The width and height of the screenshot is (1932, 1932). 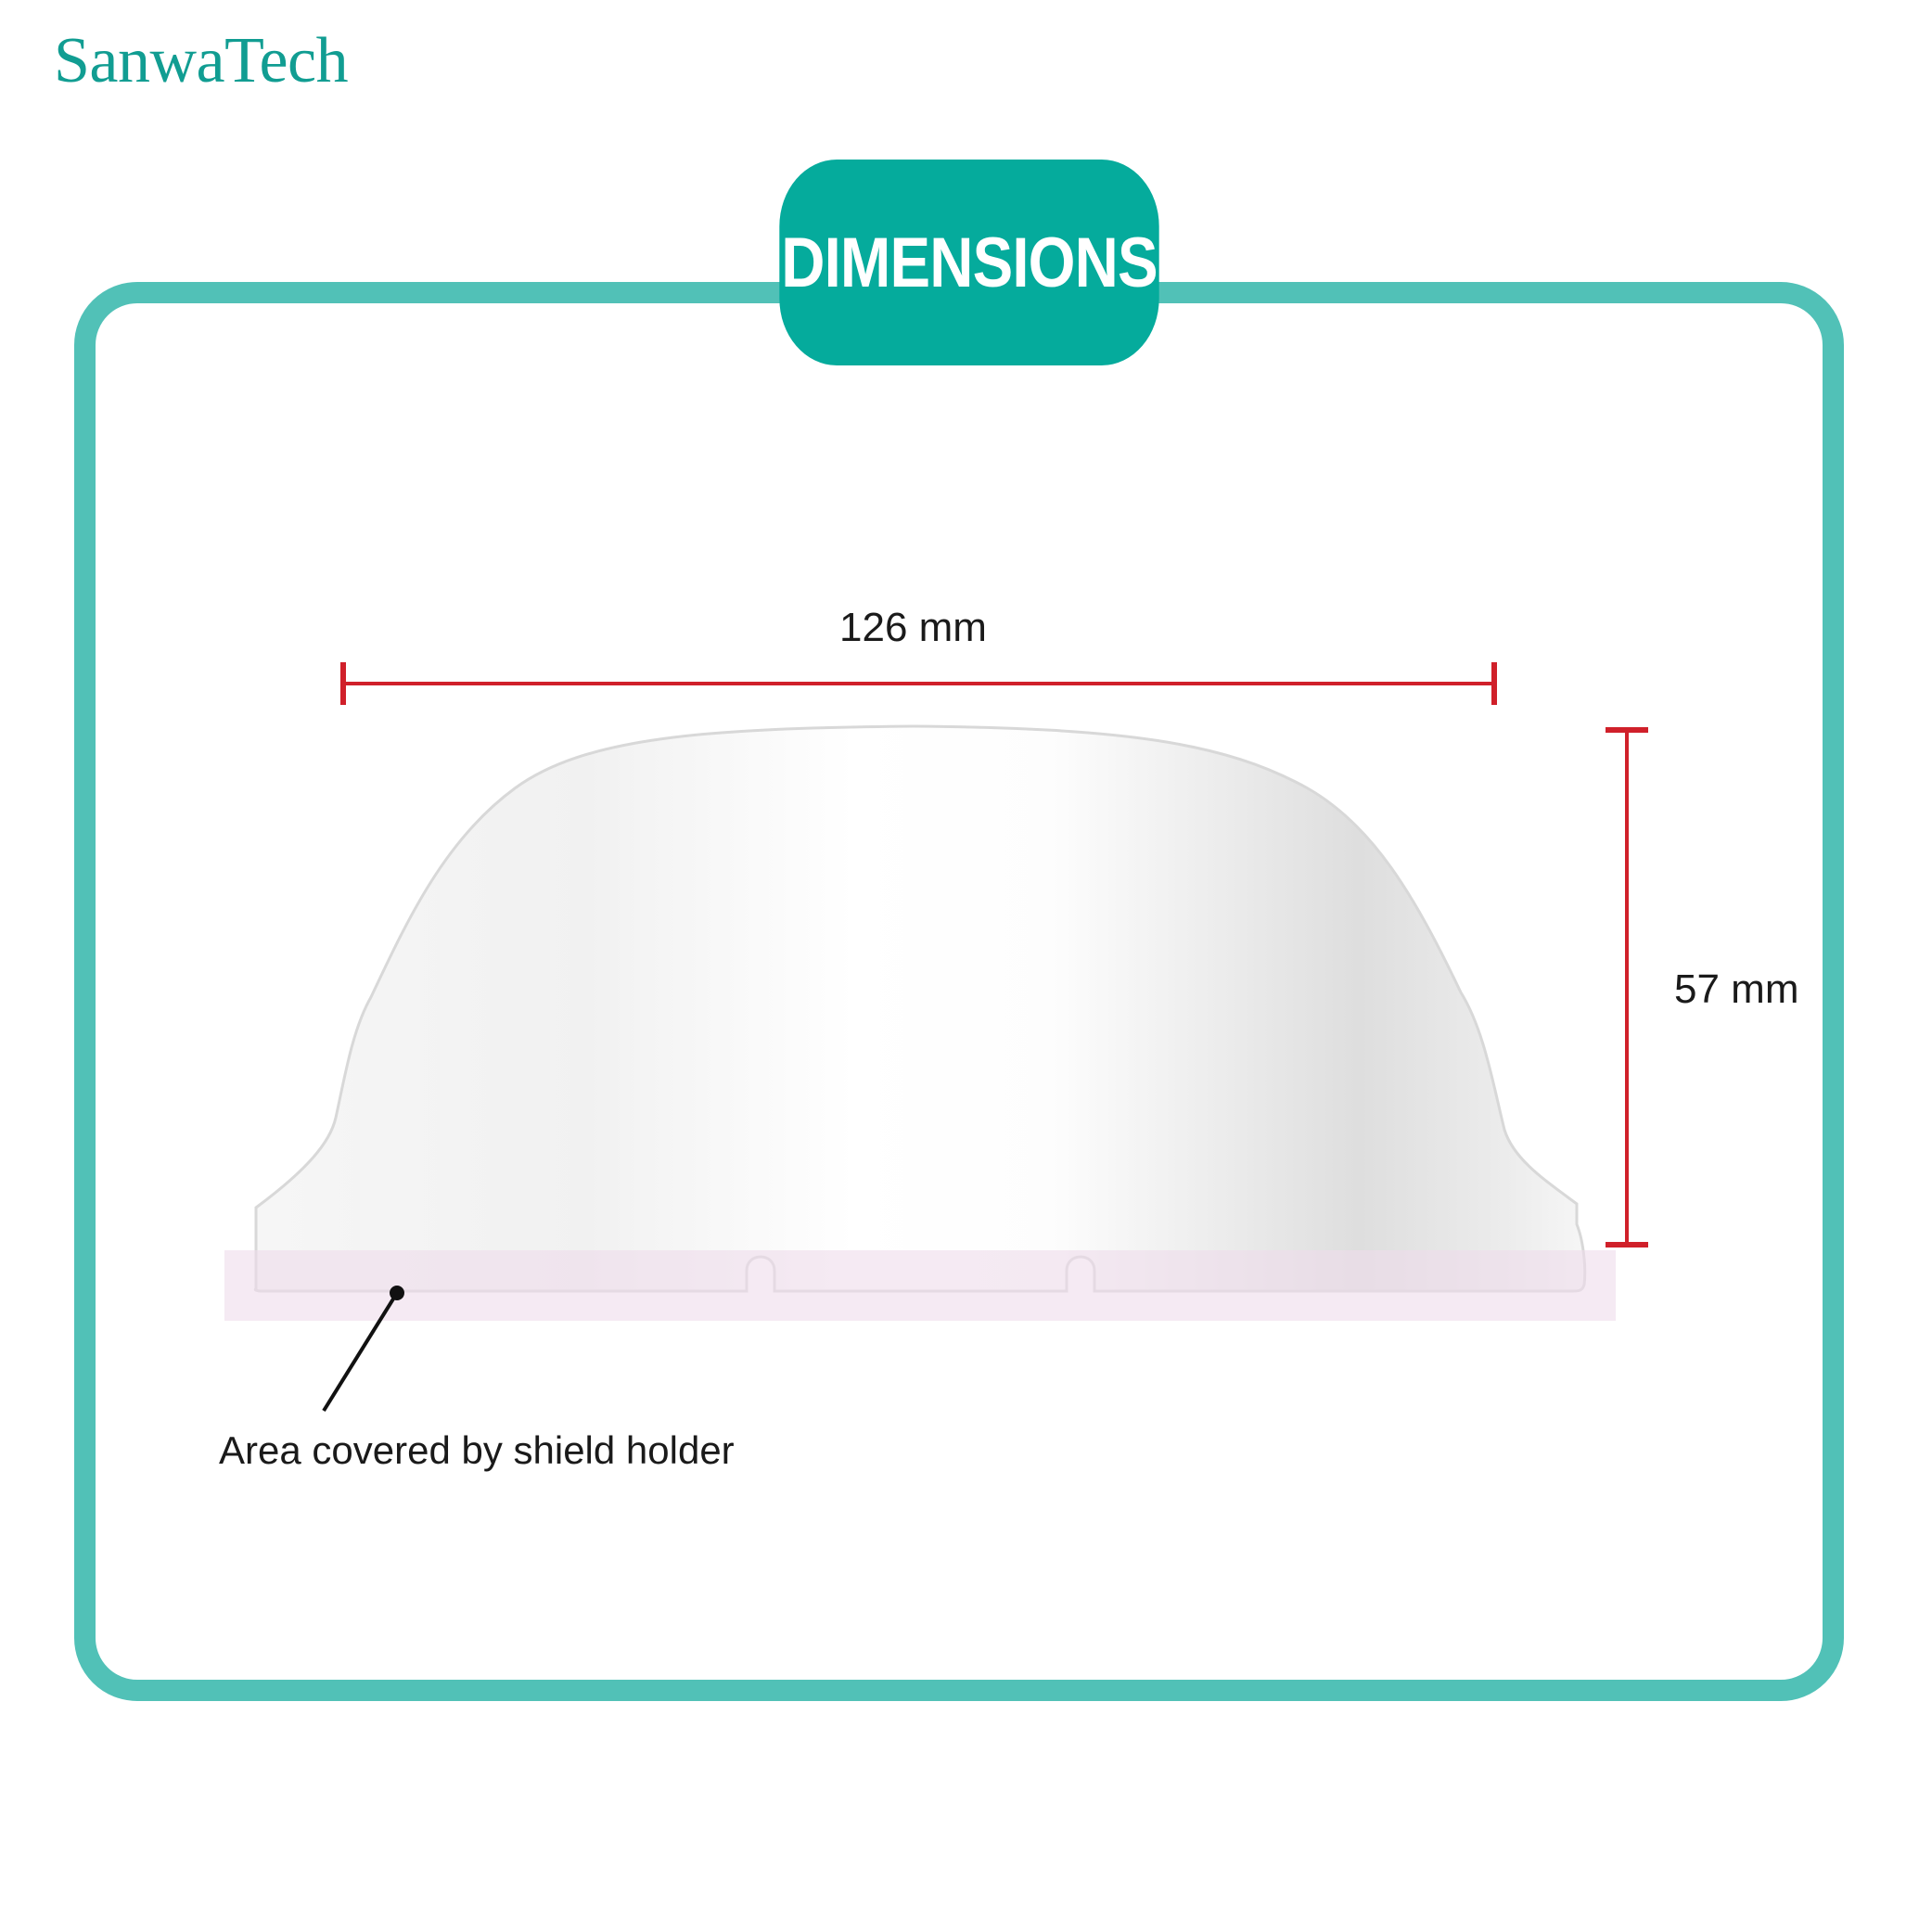 I want to click on brand-logo: SanwaTech, so click(x=201, y=60).